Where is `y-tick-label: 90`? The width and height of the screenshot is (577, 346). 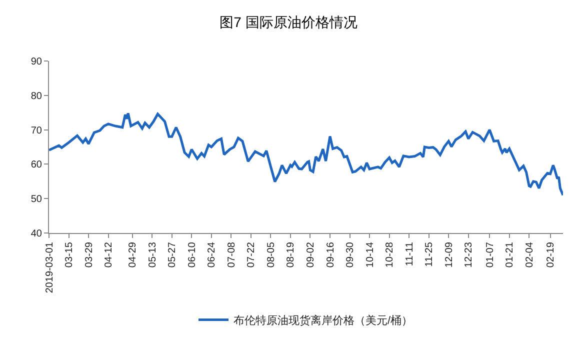
y-tick-label: 90 is located at coordinates (36, 62).